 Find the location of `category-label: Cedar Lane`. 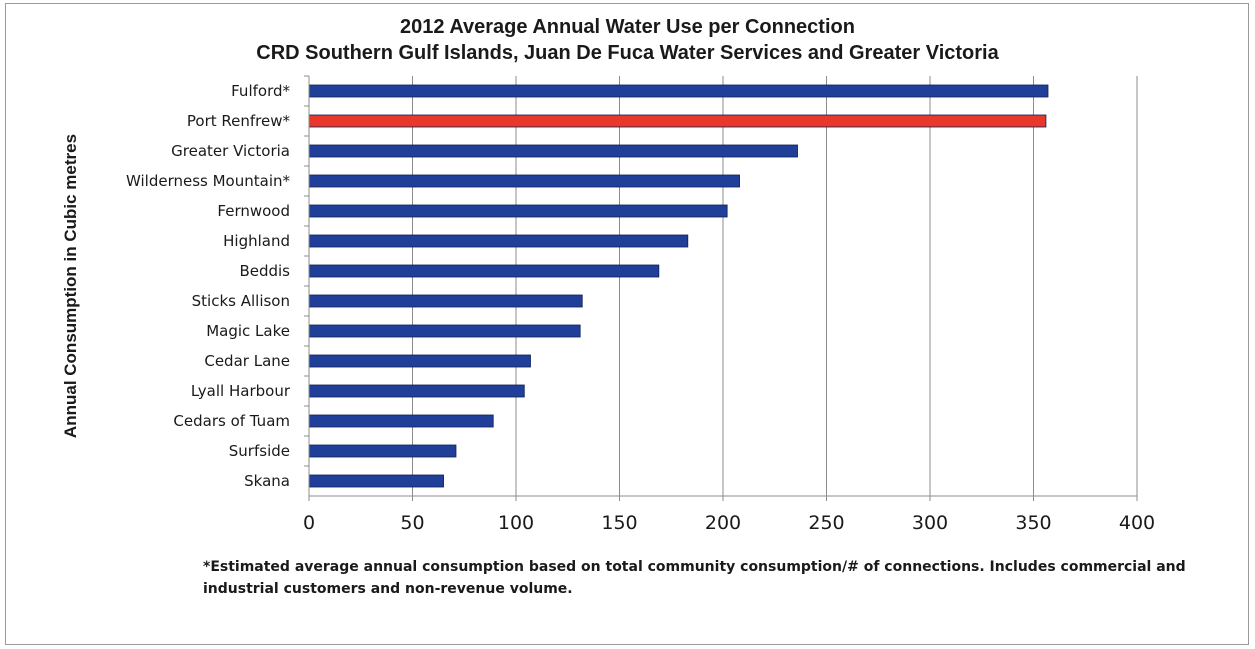

category-label: Cedar Lane is located at coordinates (247, 361).